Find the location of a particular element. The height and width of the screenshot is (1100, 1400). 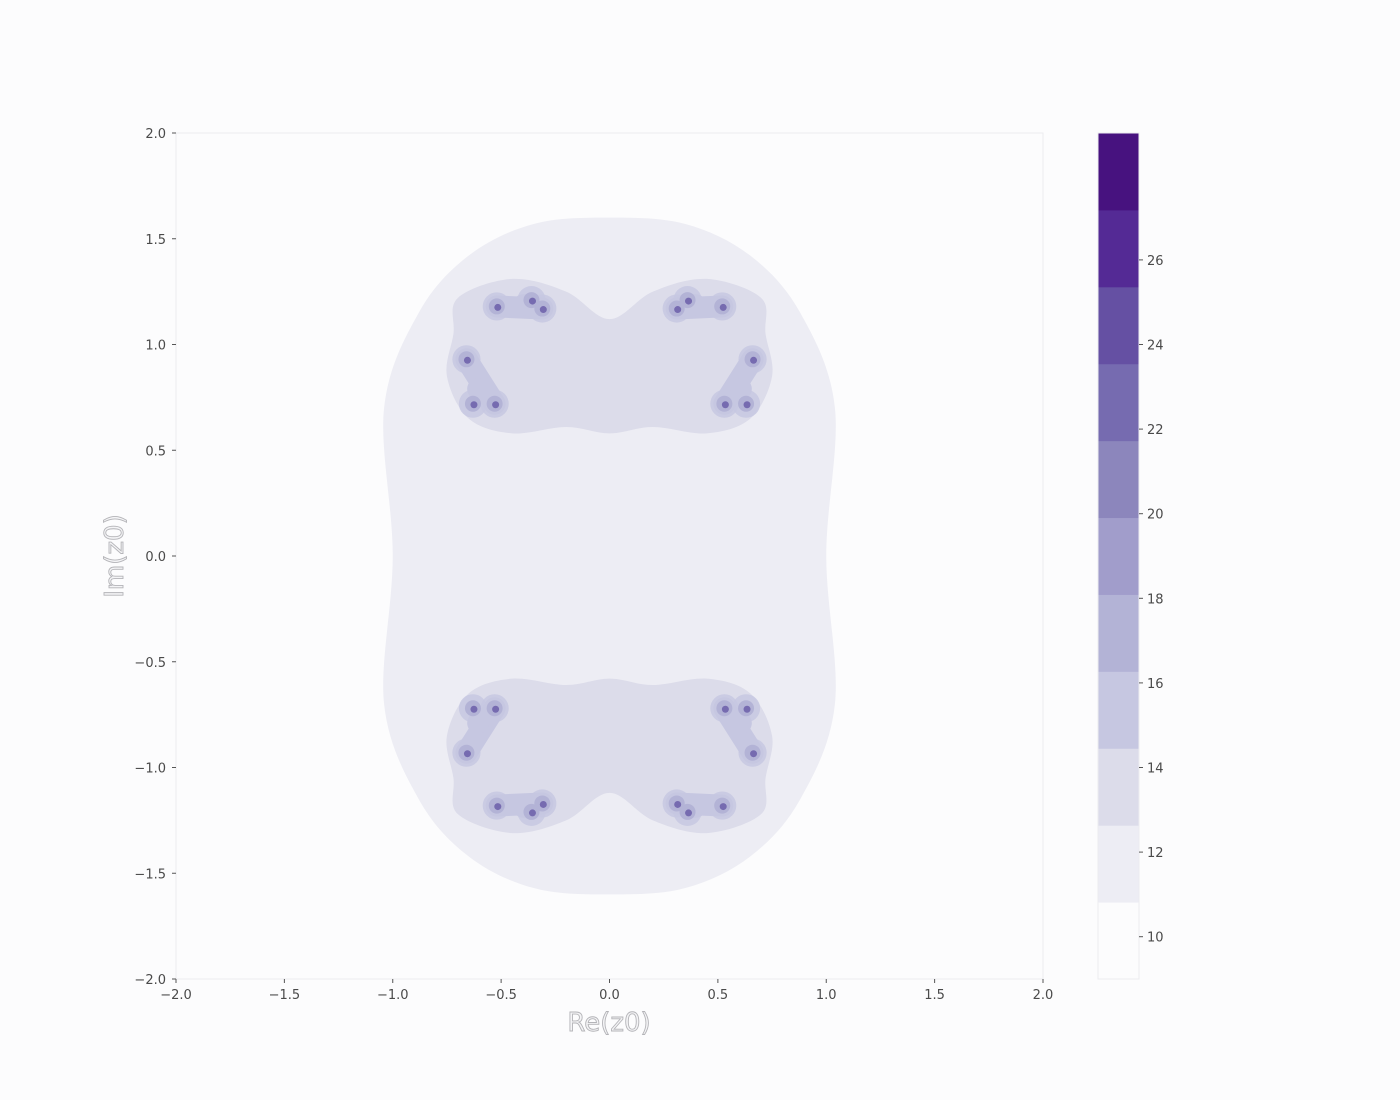

cluster-upper-right-side is located at coordinates (738, 381).